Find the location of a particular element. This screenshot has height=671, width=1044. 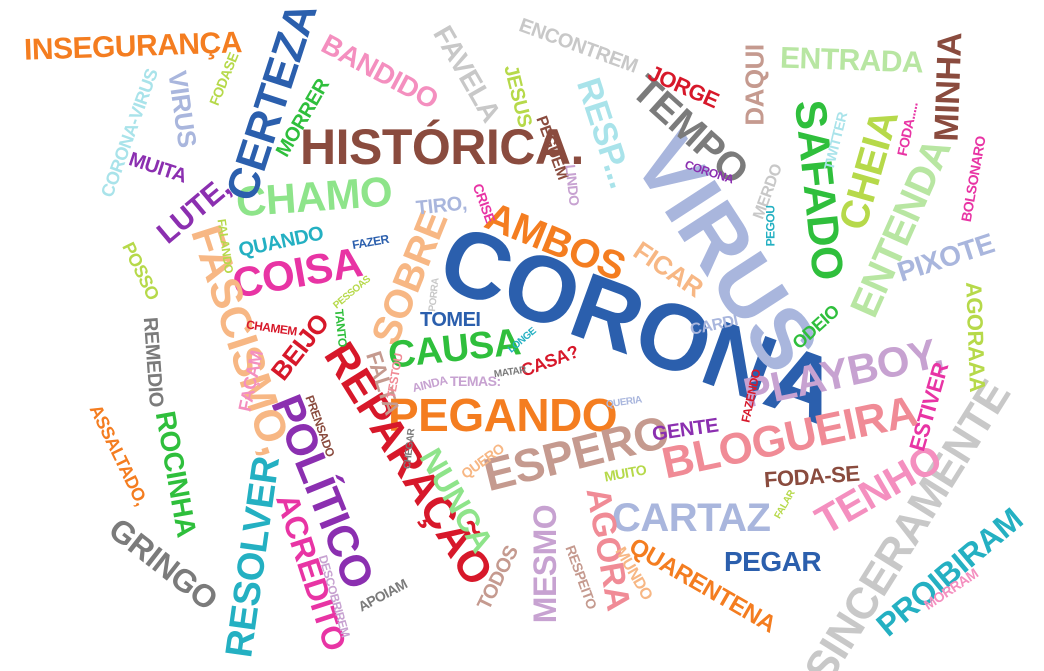

word-rocinha: ROCINHA is located at coordinates (176, 474).